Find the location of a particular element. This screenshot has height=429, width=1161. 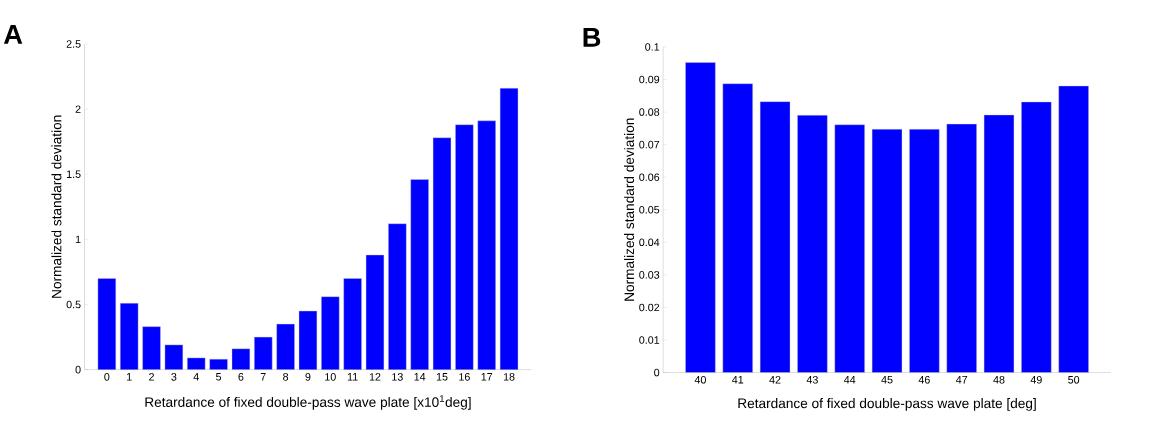

y-tick-label: 0.02 is located at coordinates (649, 307).